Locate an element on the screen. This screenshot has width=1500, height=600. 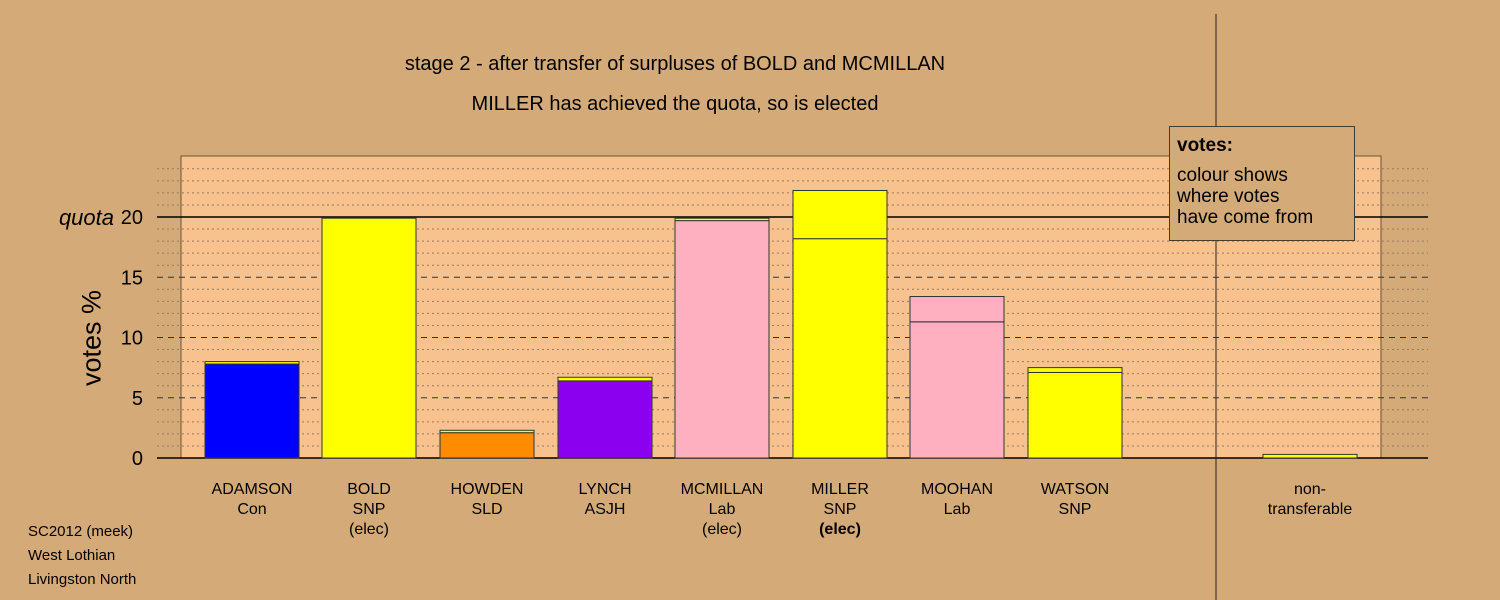
candidate-label-mcmillan: MCMILLAN Lab (elec) is located at coordinates (722, 510).